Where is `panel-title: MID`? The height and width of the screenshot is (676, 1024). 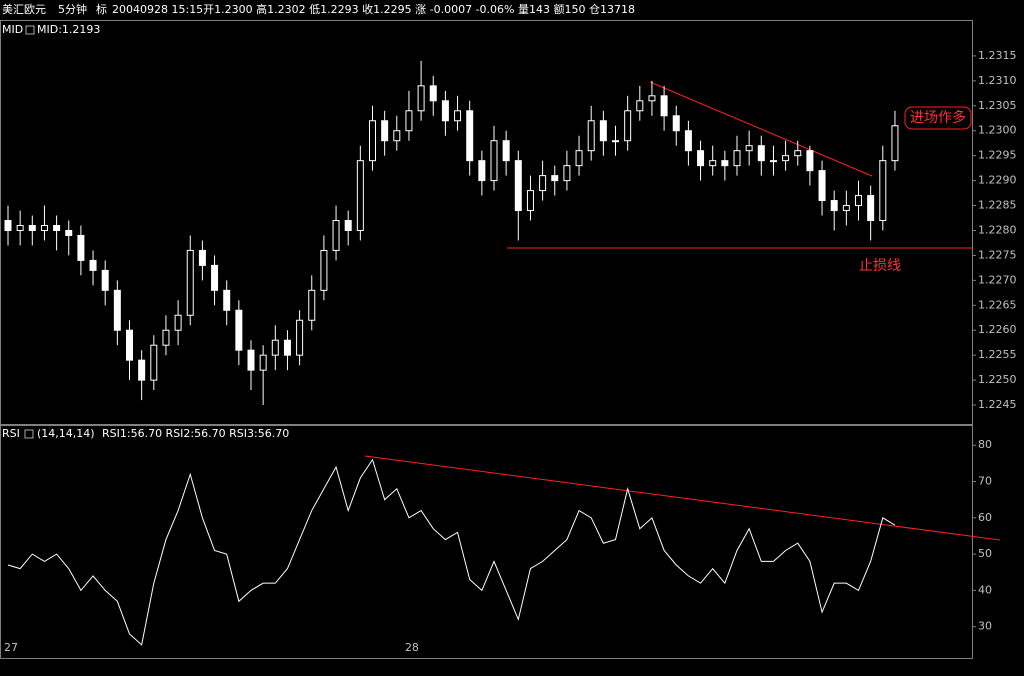
panel-title: MID is located at coordinates (12, 29).